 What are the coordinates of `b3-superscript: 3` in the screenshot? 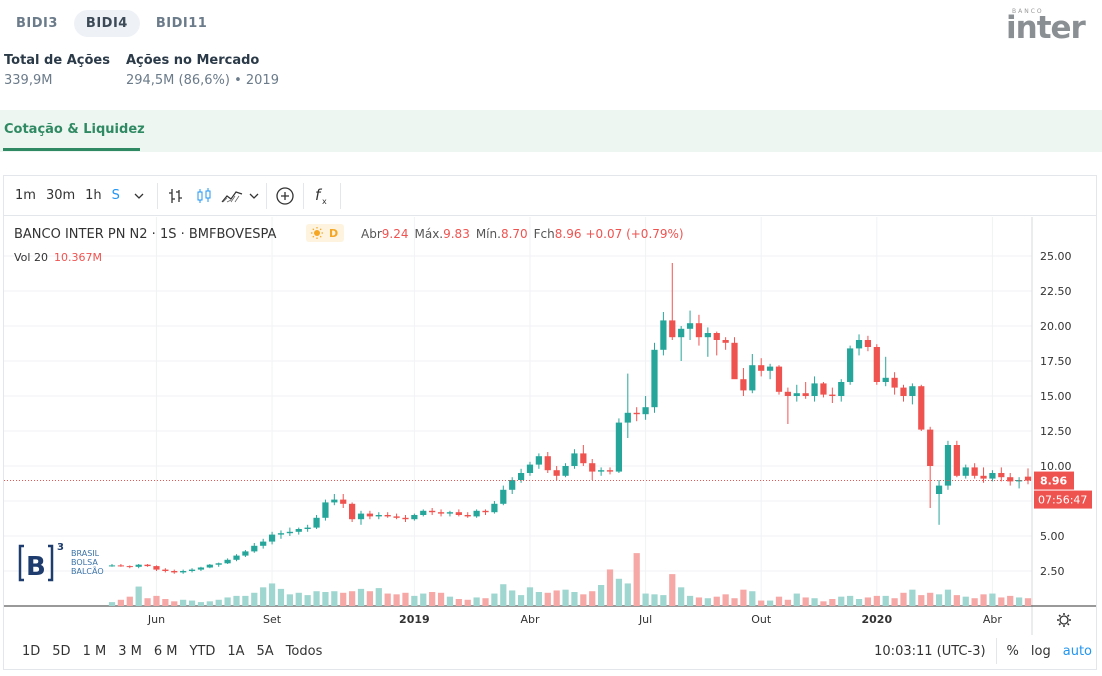 It's located at (60, 547).